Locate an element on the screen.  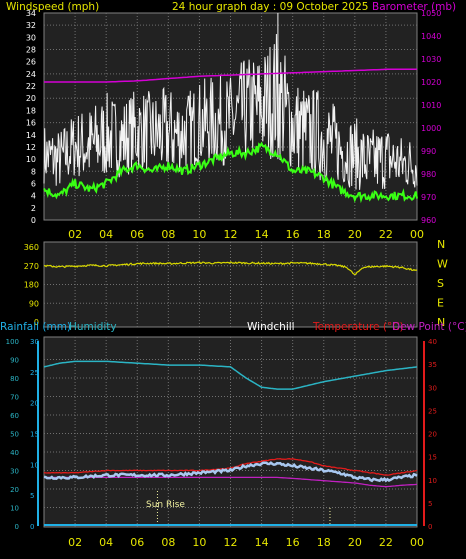
barometer-axis-title: Barometer (mb) is located at coordinates (414, 7).